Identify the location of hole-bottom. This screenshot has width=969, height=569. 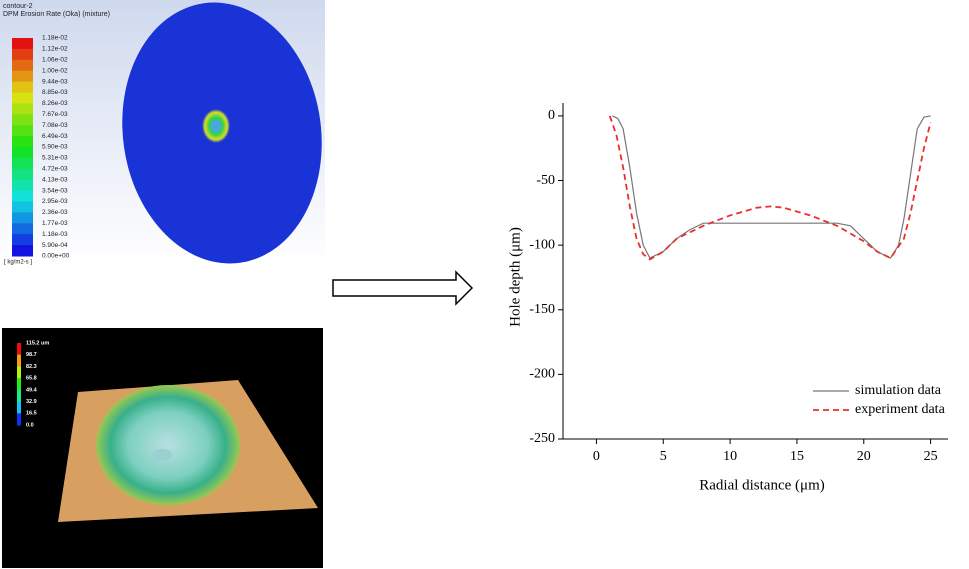
(162, 455).